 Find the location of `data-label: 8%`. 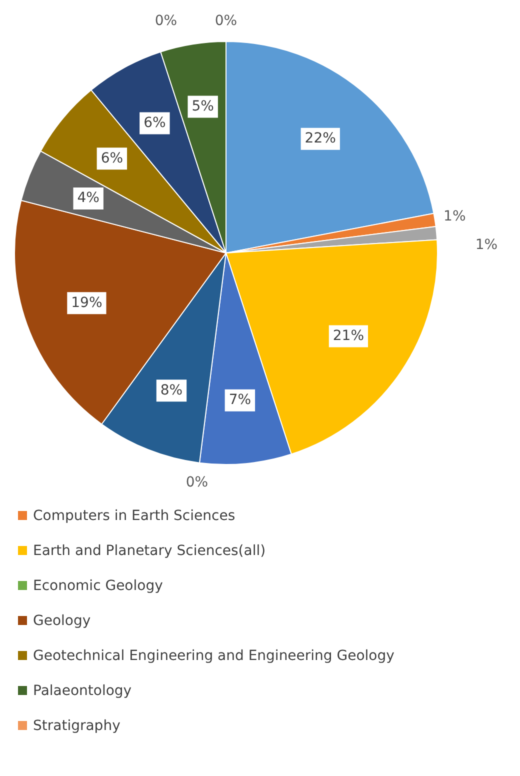

data-label: 8% is located at coordinates (171, 390).